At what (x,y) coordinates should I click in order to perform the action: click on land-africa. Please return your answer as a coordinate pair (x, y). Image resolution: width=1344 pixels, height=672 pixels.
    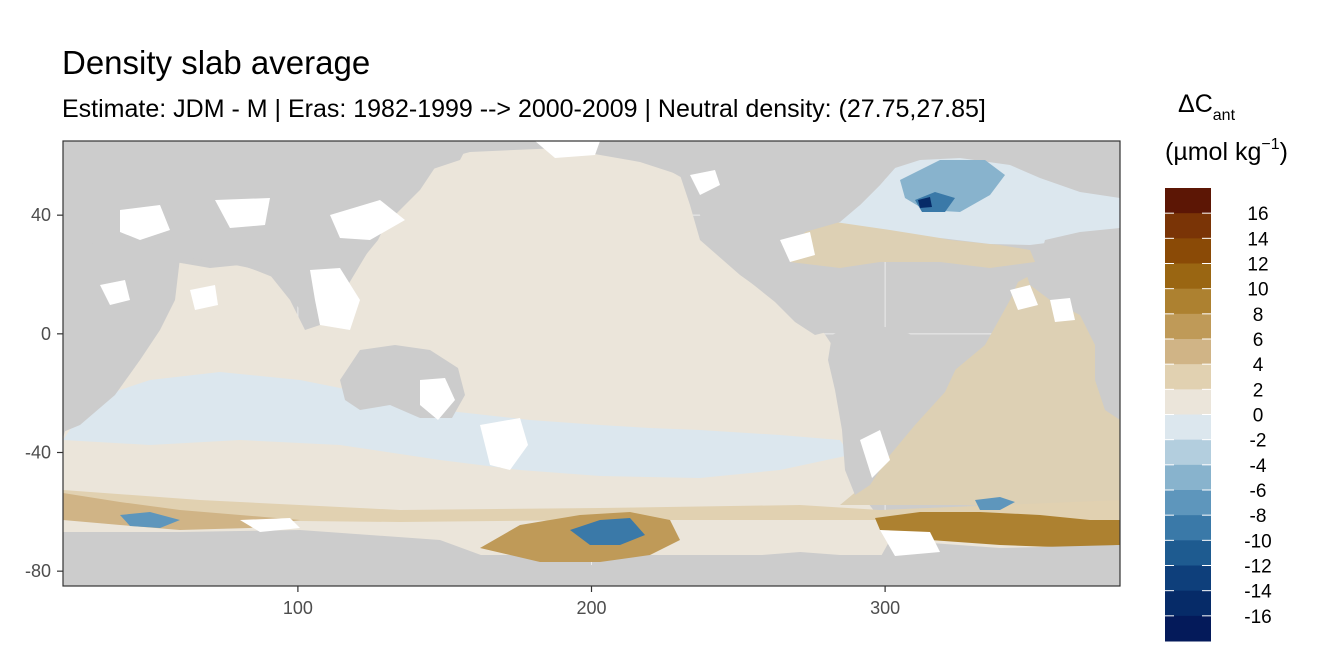
    Looking at the image, I should click on (121, 336).